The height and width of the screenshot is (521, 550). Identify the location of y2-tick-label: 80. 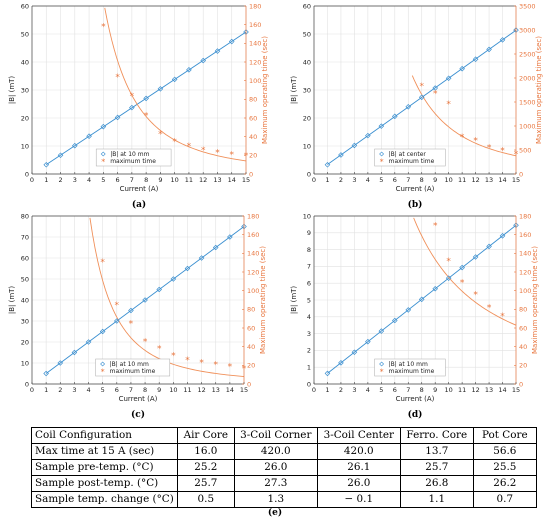
(251, 310).